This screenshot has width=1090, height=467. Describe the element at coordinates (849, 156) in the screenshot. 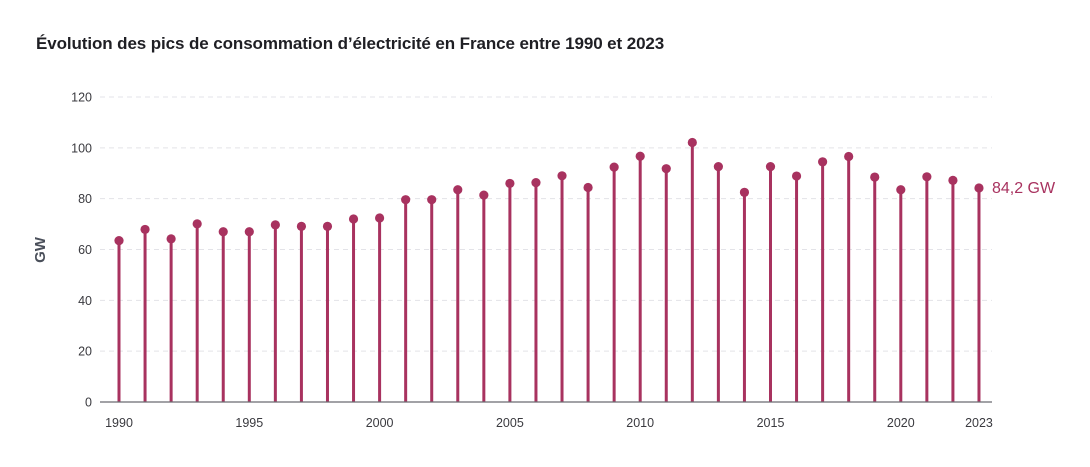

I see `point-2018` at that location.